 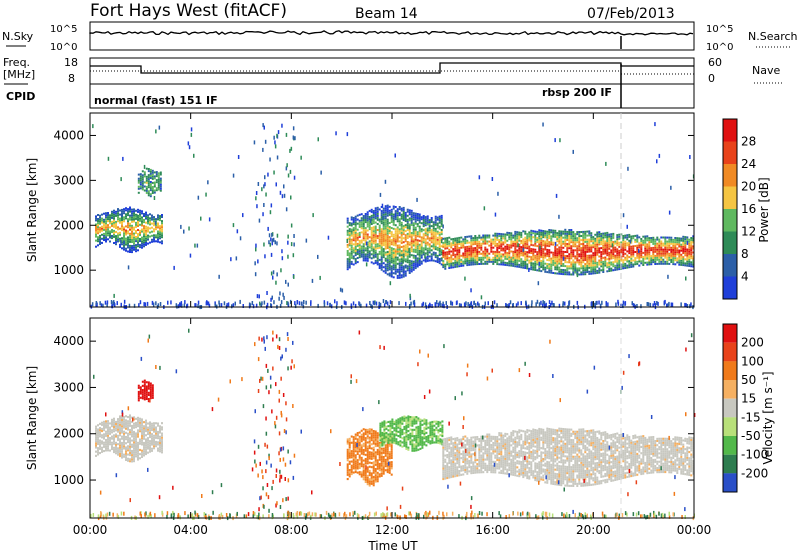 What do you see at coordinates (71, 62) in the screenshot?
I see `freq-tick-top: 18` at bounding box center [71, 62].